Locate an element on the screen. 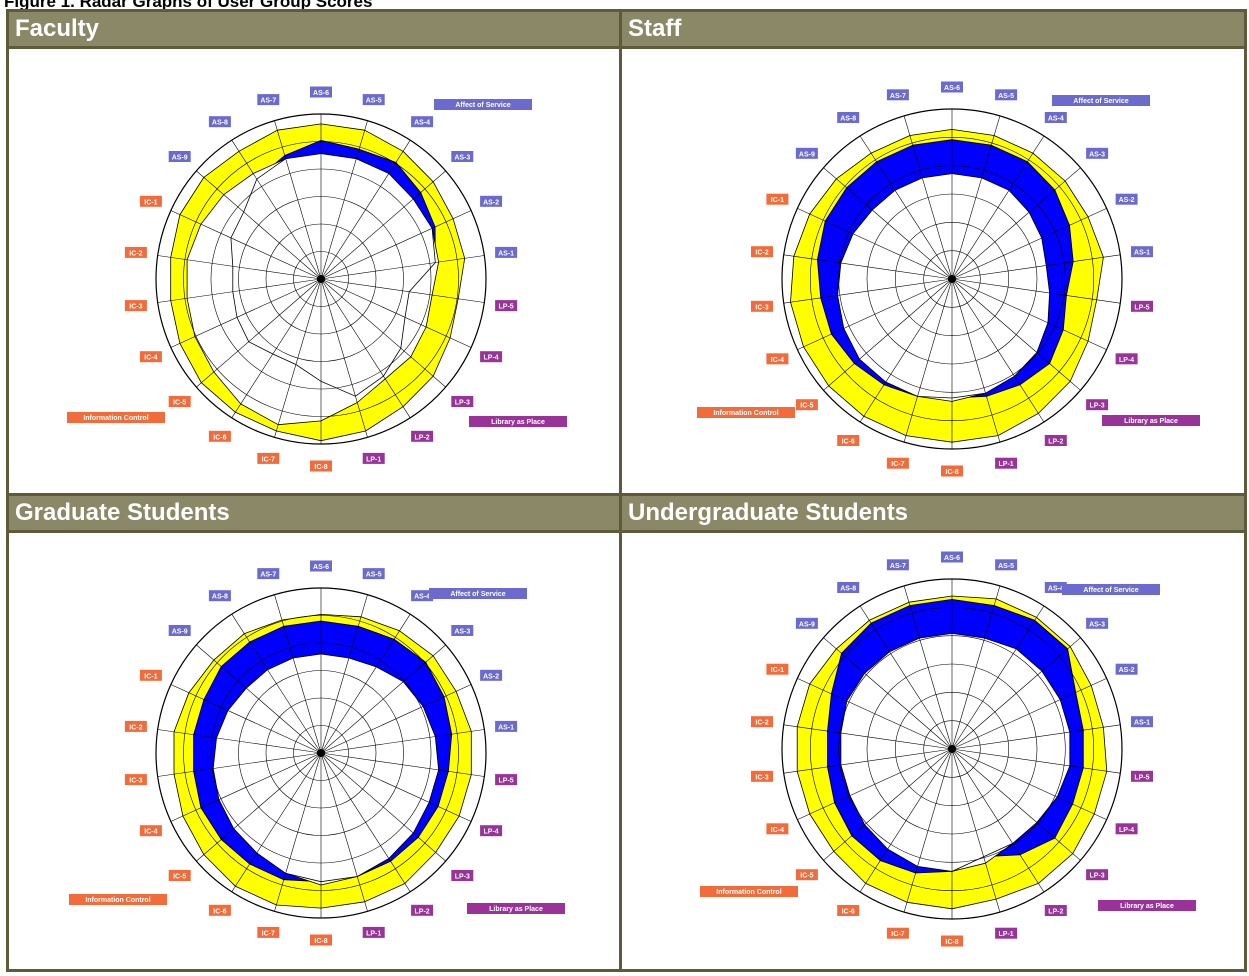  axis-label: LP-2 is located at coordinates (422, 436).